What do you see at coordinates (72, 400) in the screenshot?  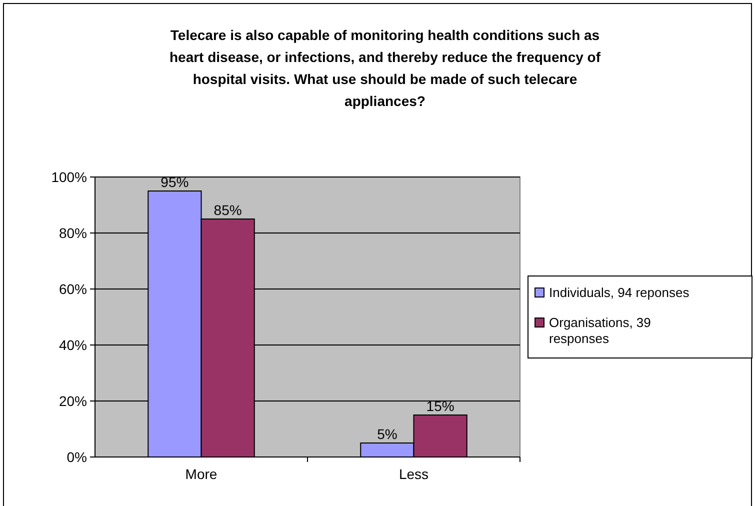 I see `y-tick-label: 20%` at bounding box center [72, 400].